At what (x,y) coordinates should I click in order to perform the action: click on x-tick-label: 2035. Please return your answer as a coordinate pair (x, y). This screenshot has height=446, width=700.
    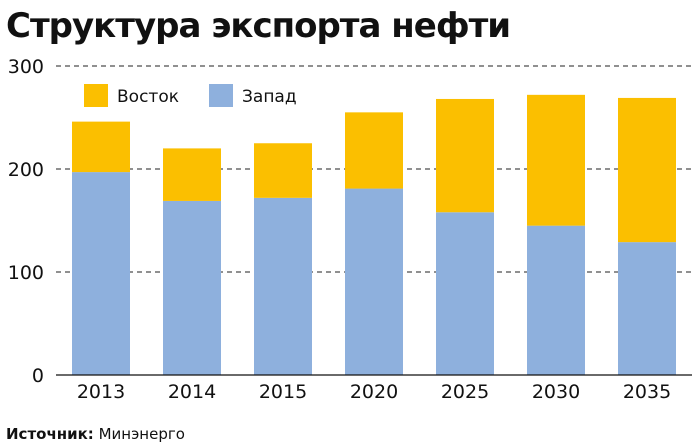
    Looking at the image, I should click on (647, 392).